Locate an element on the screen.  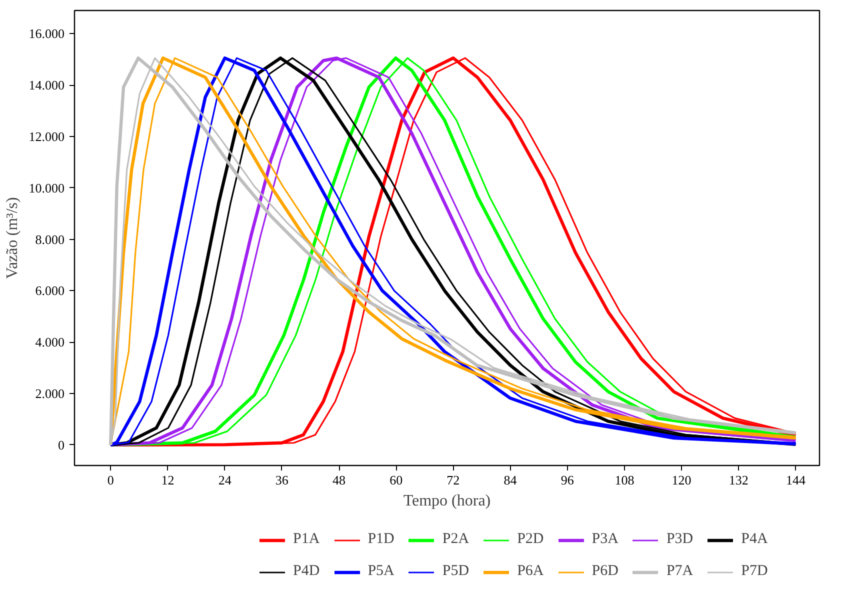
y-tick-label: 10.000 is located at coordinates (46, 188).